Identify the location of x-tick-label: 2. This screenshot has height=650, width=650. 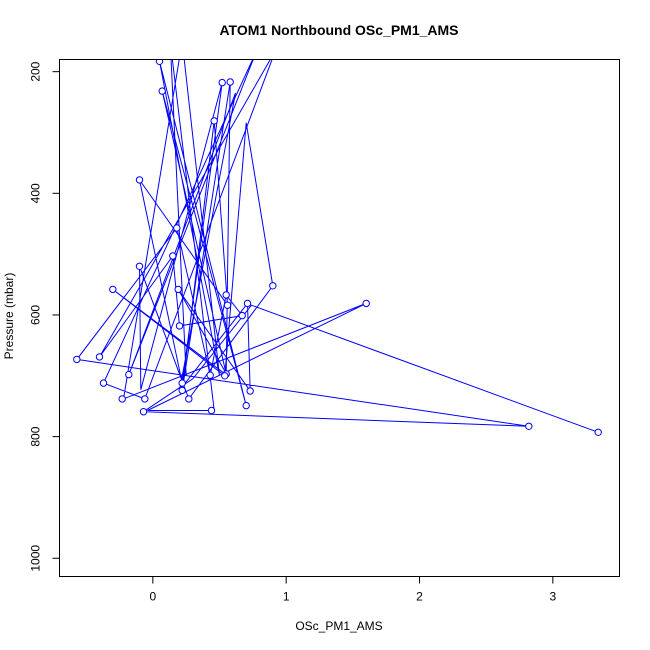
(419, 597).